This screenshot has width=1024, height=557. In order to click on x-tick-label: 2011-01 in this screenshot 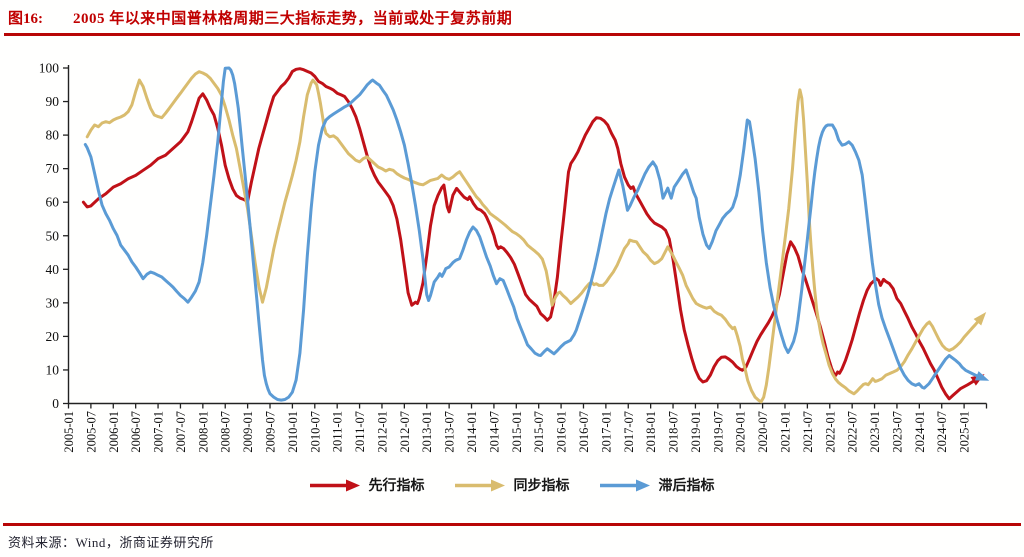, I will do `click(338, 431)`.